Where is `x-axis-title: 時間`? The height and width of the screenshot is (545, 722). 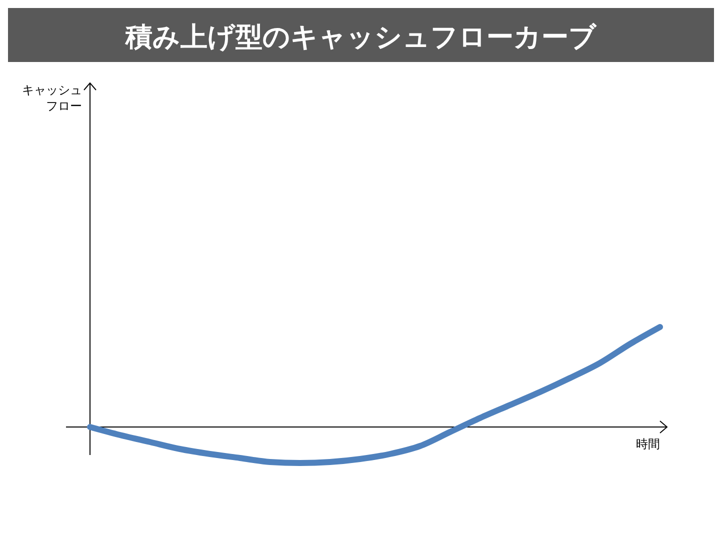
x-axis-title: 時間 is located at coordinates (648, 444).